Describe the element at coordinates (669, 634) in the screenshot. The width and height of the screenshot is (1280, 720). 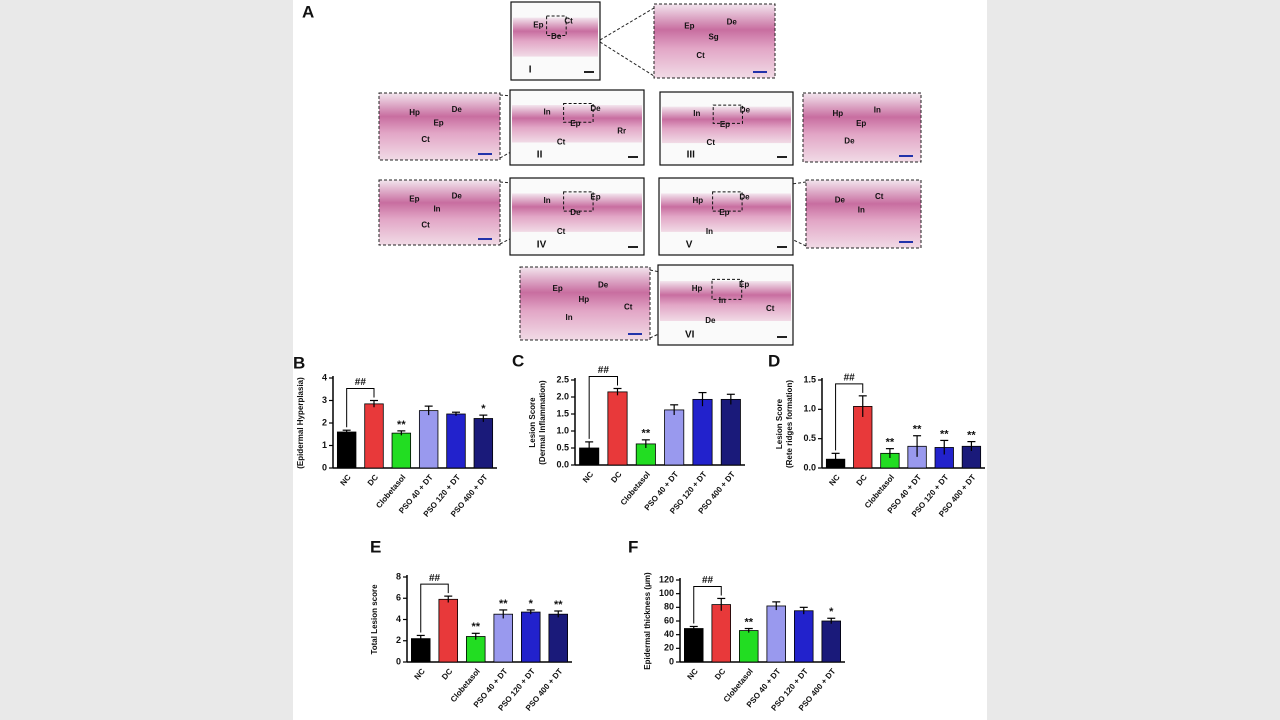
I see `y-tick-label: 40` at that location.